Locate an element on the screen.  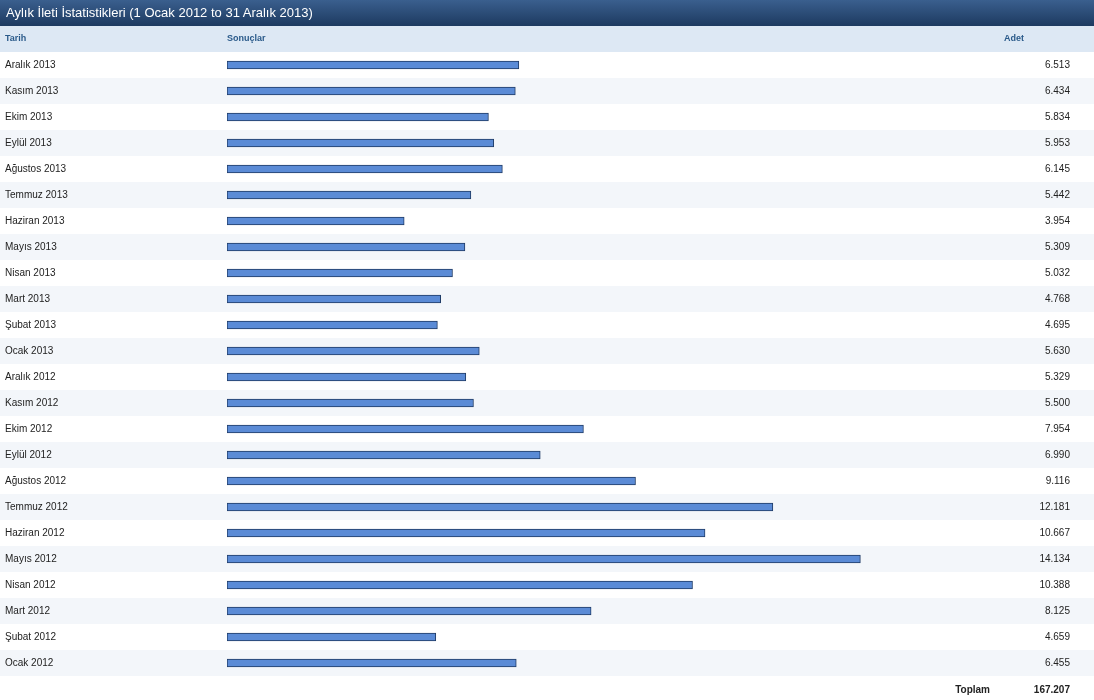
text: 167.207 is located at coordinates (1052, 689).